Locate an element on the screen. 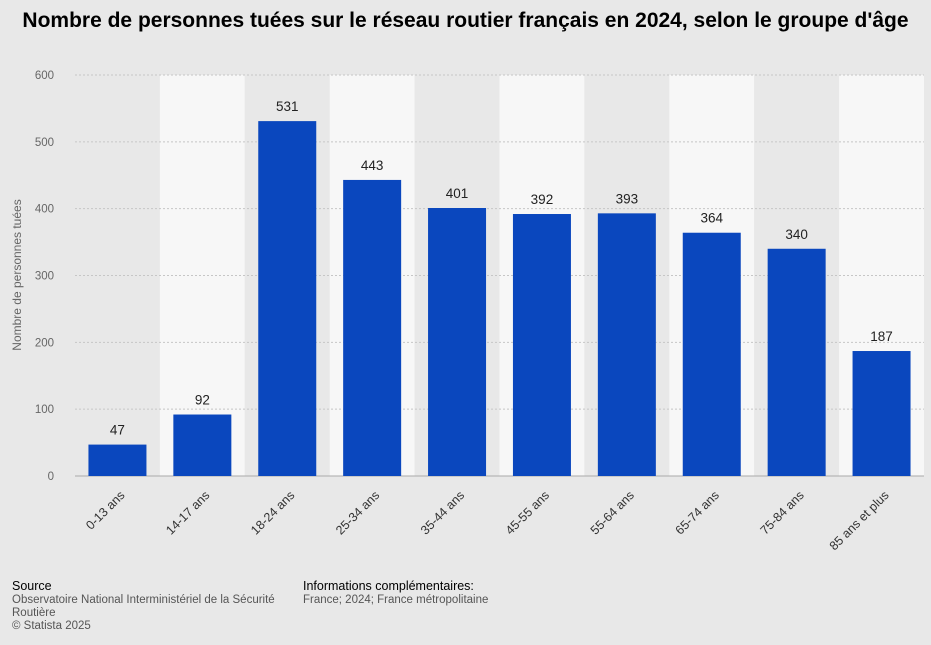 This screenshot has width=931, height=645. x-tick-label: 55-64 ans is located at coordinates (612, 512).